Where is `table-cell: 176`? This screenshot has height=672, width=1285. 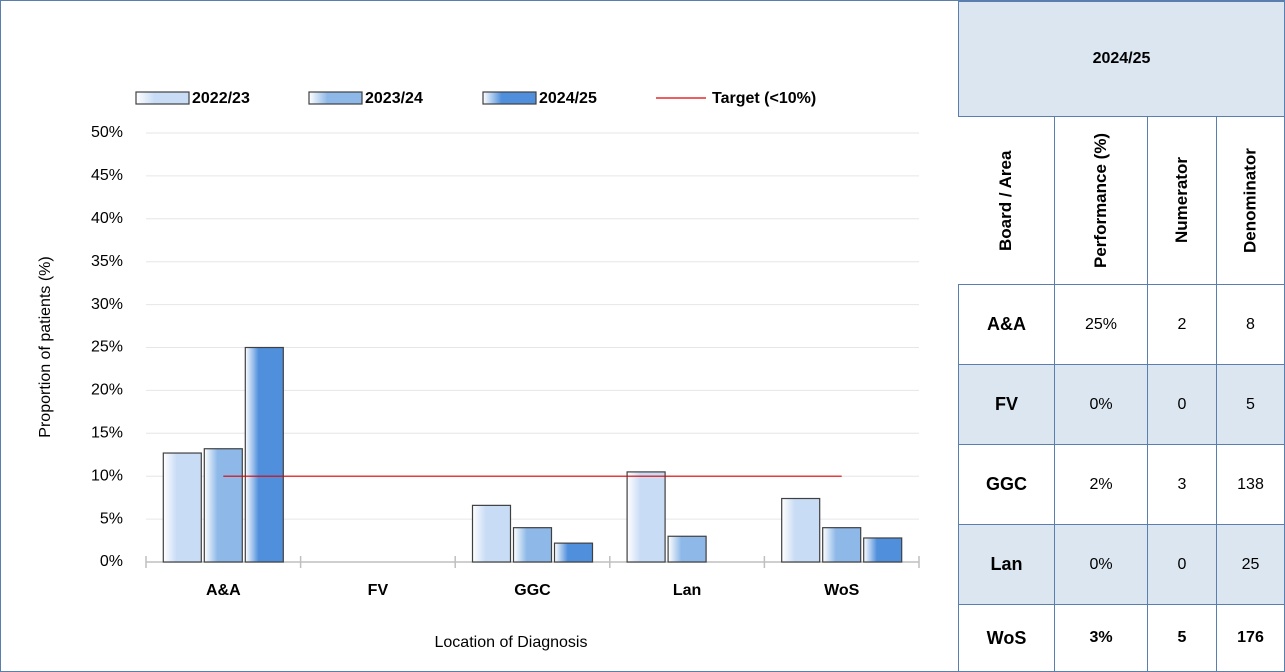 table-cell: 176 is located at coordinates (1250, 637).